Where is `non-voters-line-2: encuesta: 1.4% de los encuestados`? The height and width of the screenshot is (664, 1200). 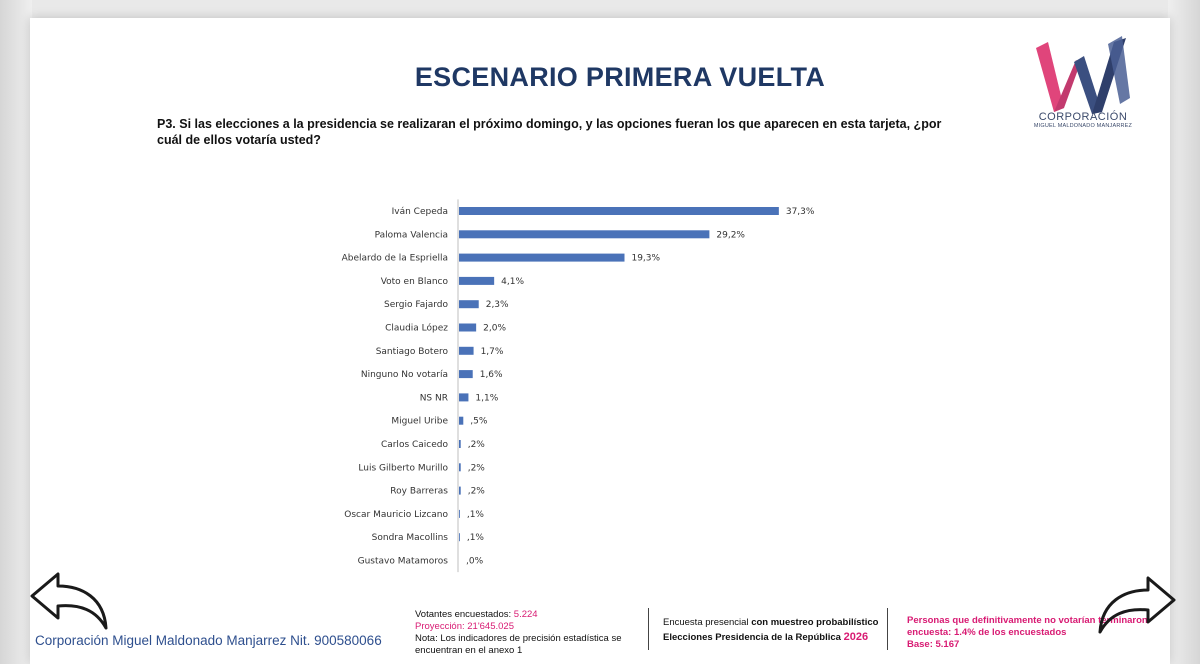 non-voters-line-2: encuesta: 1.4% de los encuestados is located at coordinates (987, 632).